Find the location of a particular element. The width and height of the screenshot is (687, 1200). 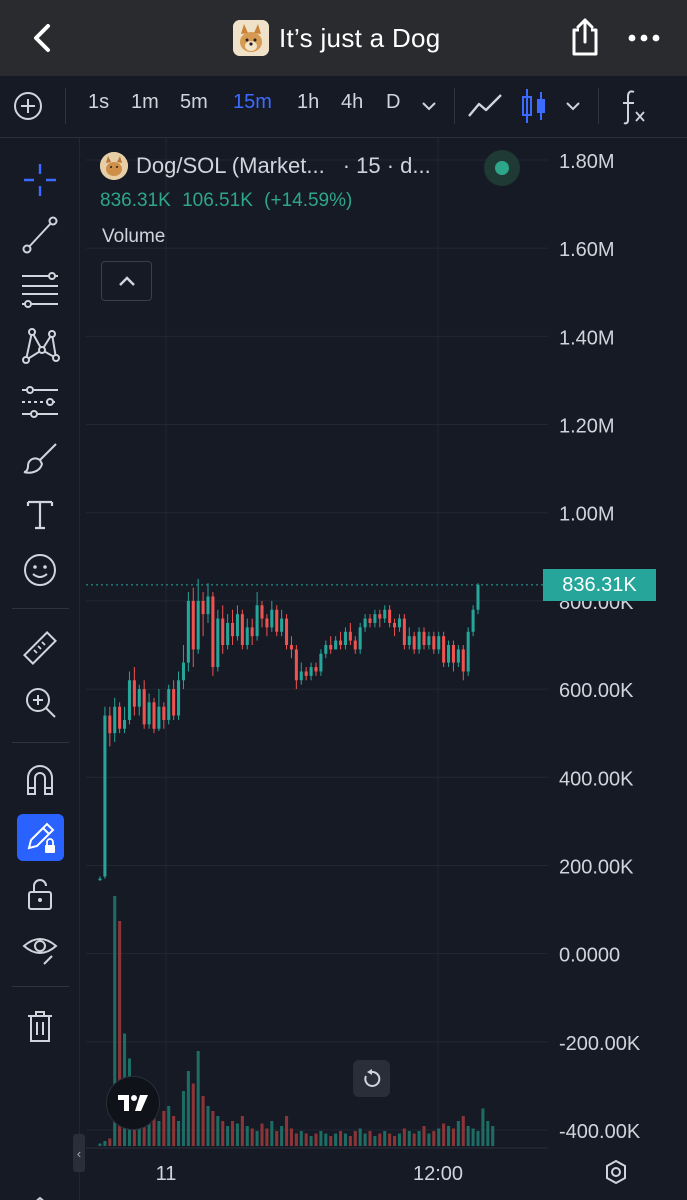

y-tick-label: 1.00M is located at coordinates (587, 515).